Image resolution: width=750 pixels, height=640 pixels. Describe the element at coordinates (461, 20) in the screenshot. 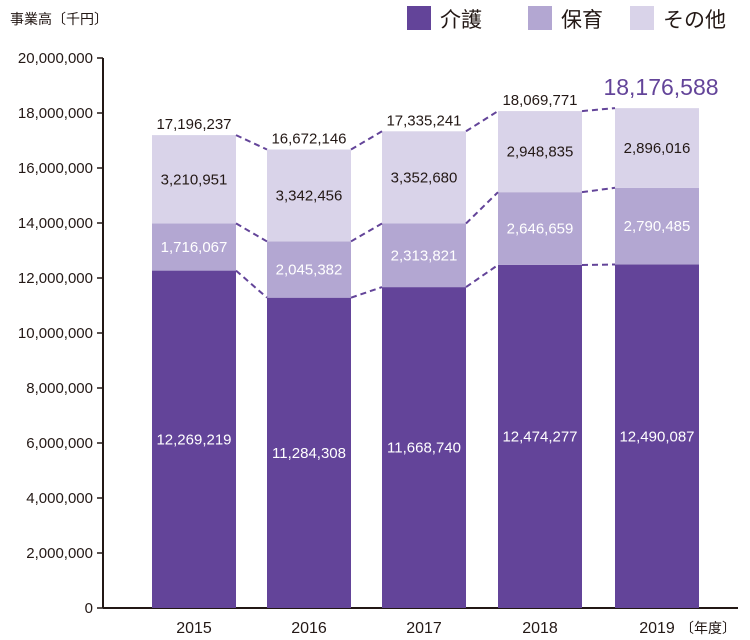

I see `legend-label: 介護` at that location.